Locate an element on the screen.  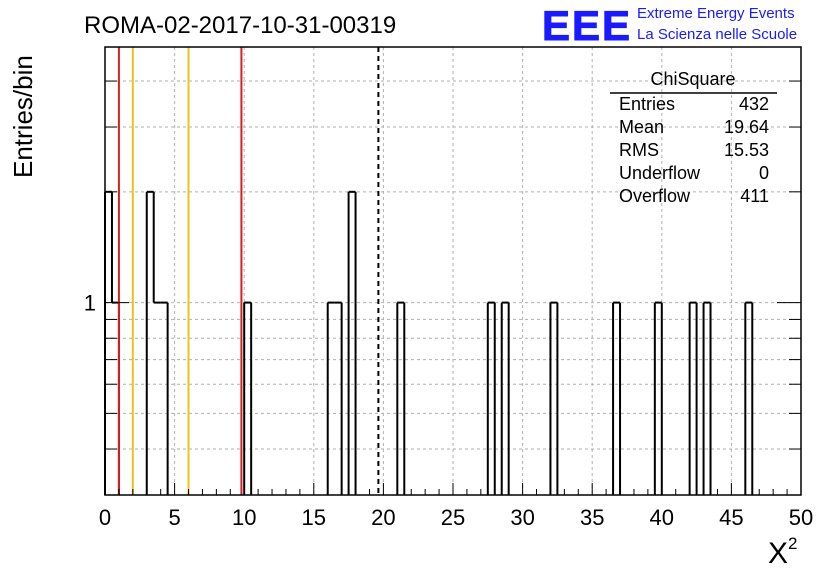
y-axis-title: Entries/bin is located at coordinates (23, 116).